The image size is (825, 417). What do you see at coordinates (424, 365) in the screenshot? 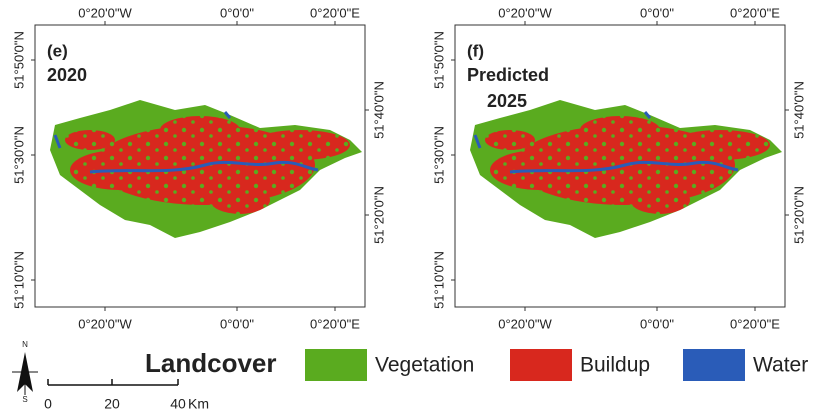
I see `legend-label: Vegetation` at bounding box center [424, 365].